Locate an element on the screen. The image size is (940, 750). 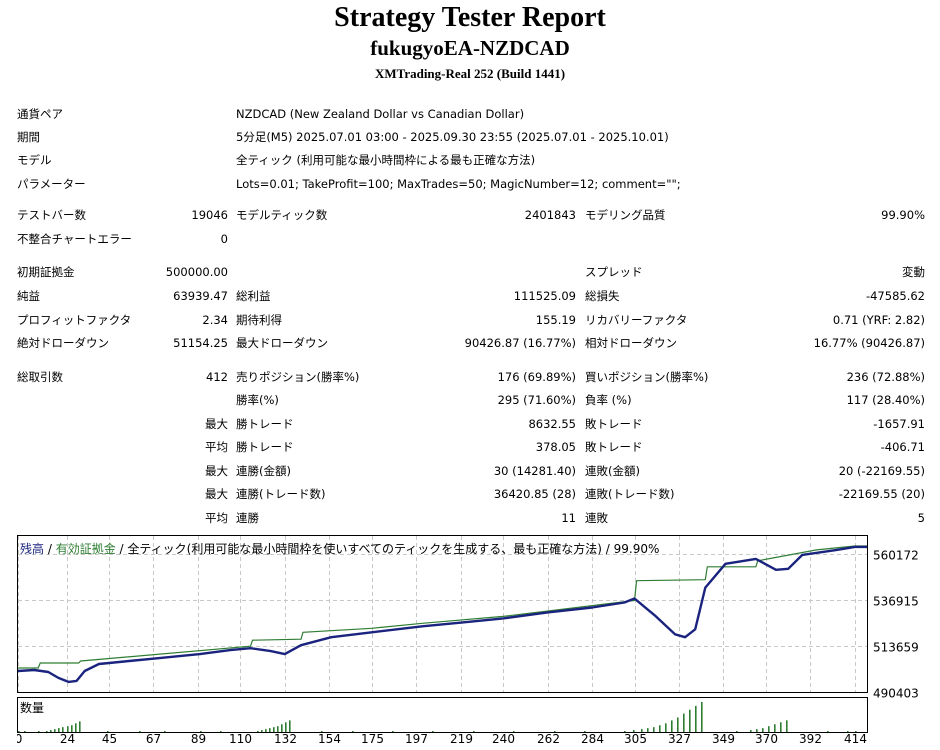
y-tick-label: 490403 is located at coordinates (896, 694).